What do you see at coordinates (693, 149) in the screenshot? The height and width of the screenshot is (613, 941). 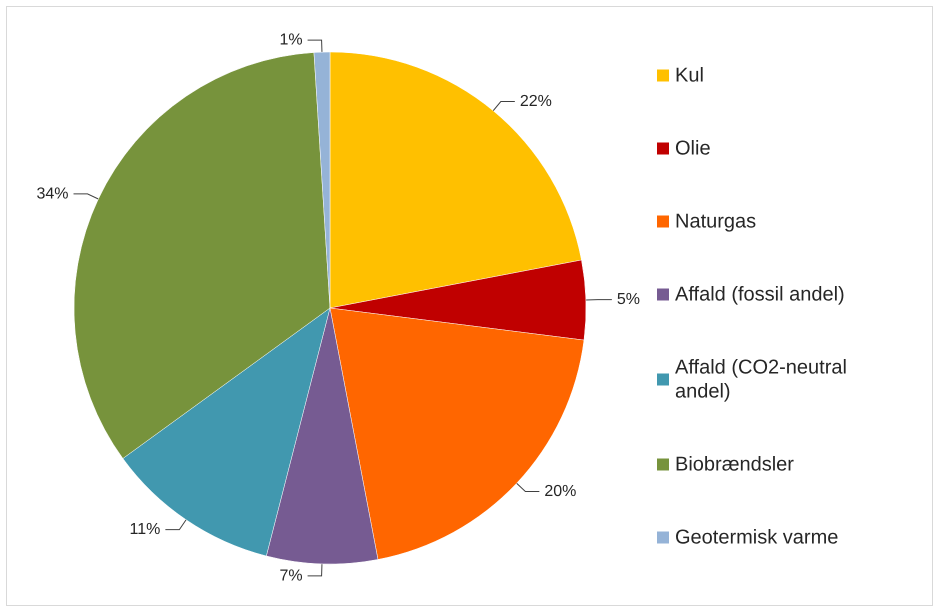 I see `legend-label: Olie` at bounding box center [693, 149].